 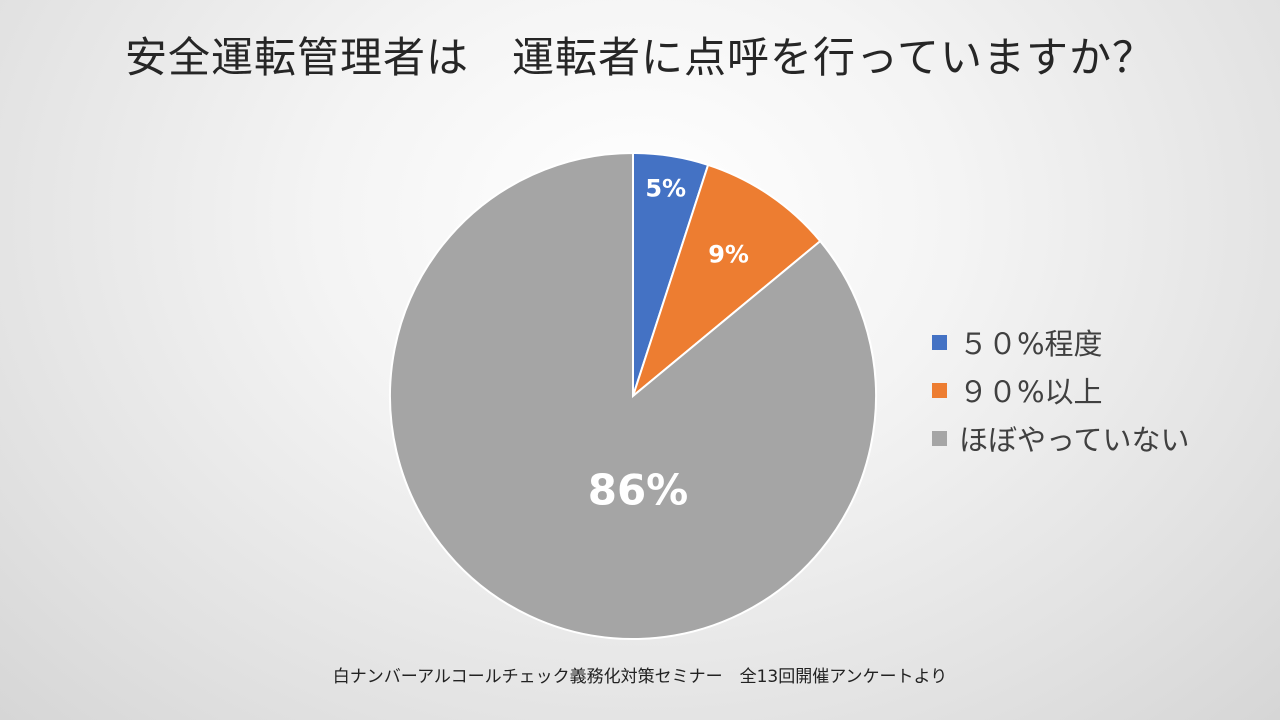 I want to click on legend-item-90pct: ９０%以上, so click(x=1061, y=390).